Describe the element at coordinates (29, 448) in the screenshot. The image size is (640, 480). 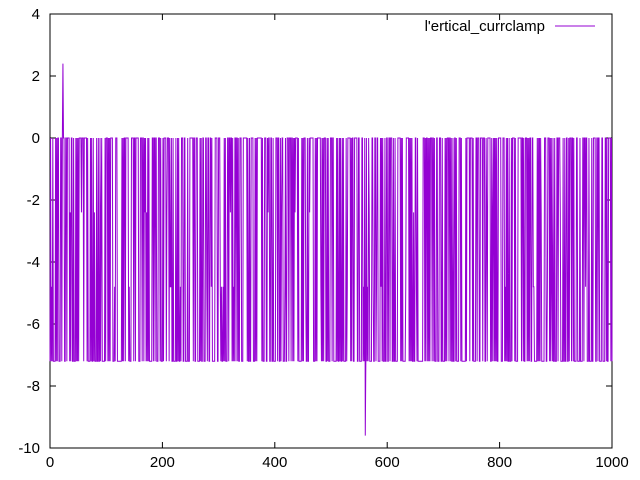
I see `y-tick-label: -10` at that location.